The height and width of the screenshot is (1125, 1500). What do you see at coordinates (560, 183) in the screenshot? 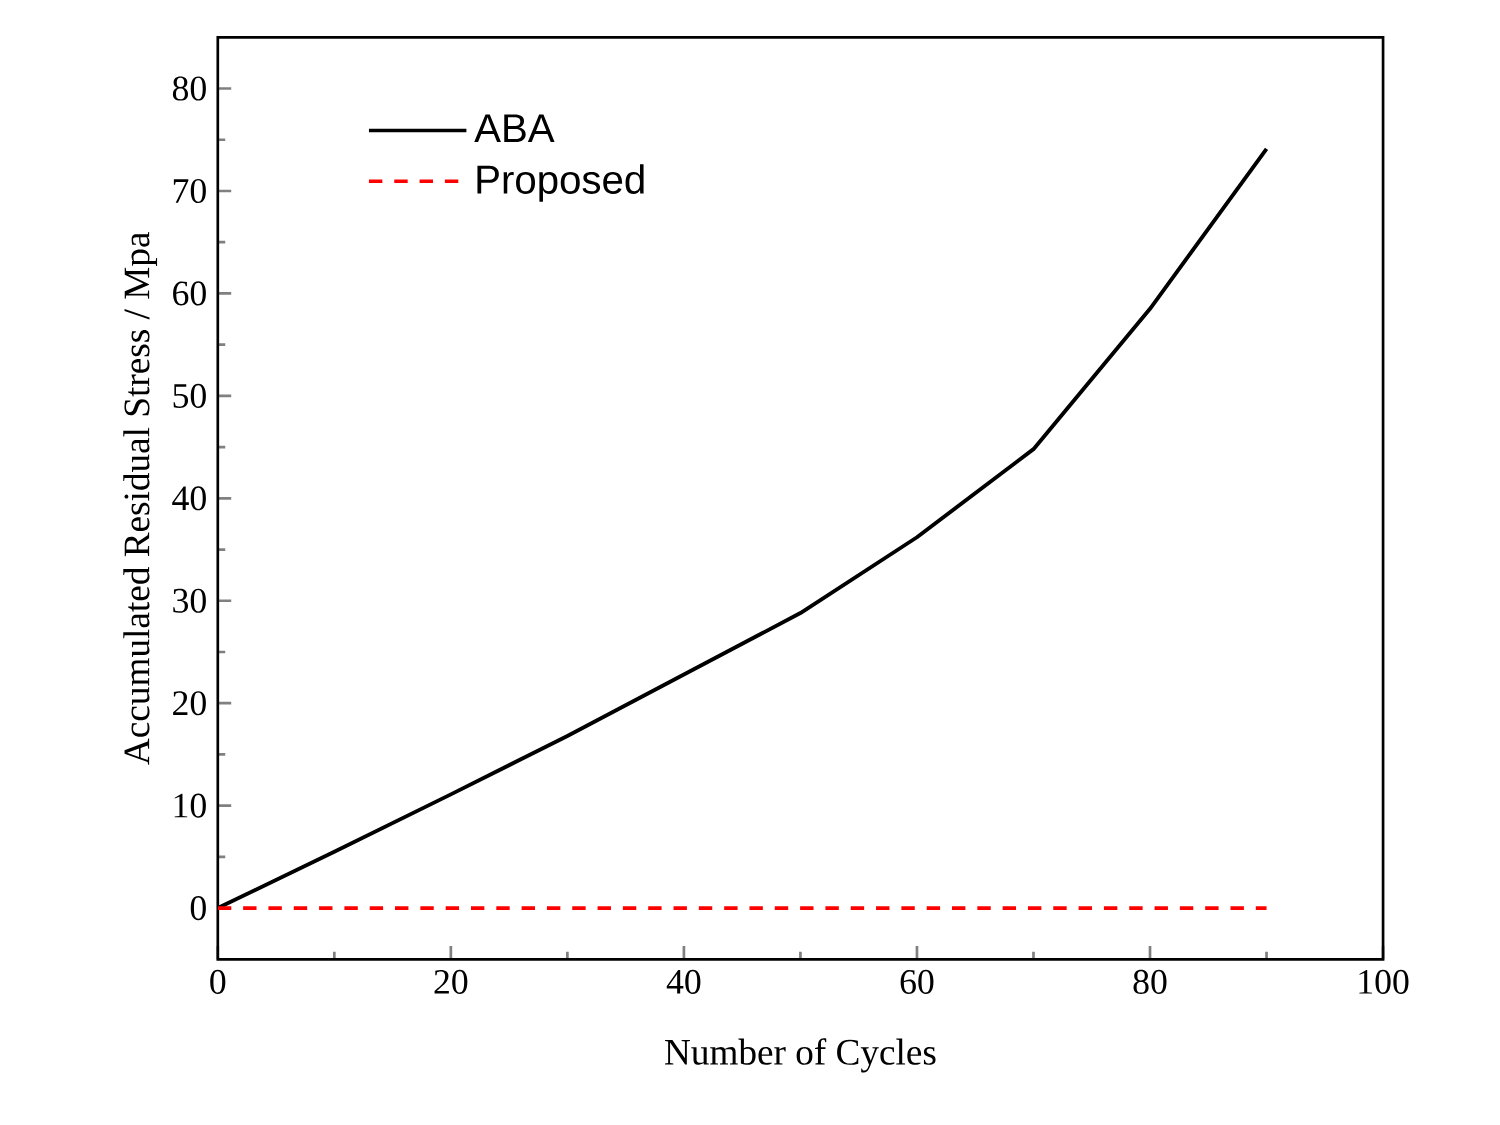
I see `legend-label: Proposed` at bounding box center [560, 183].